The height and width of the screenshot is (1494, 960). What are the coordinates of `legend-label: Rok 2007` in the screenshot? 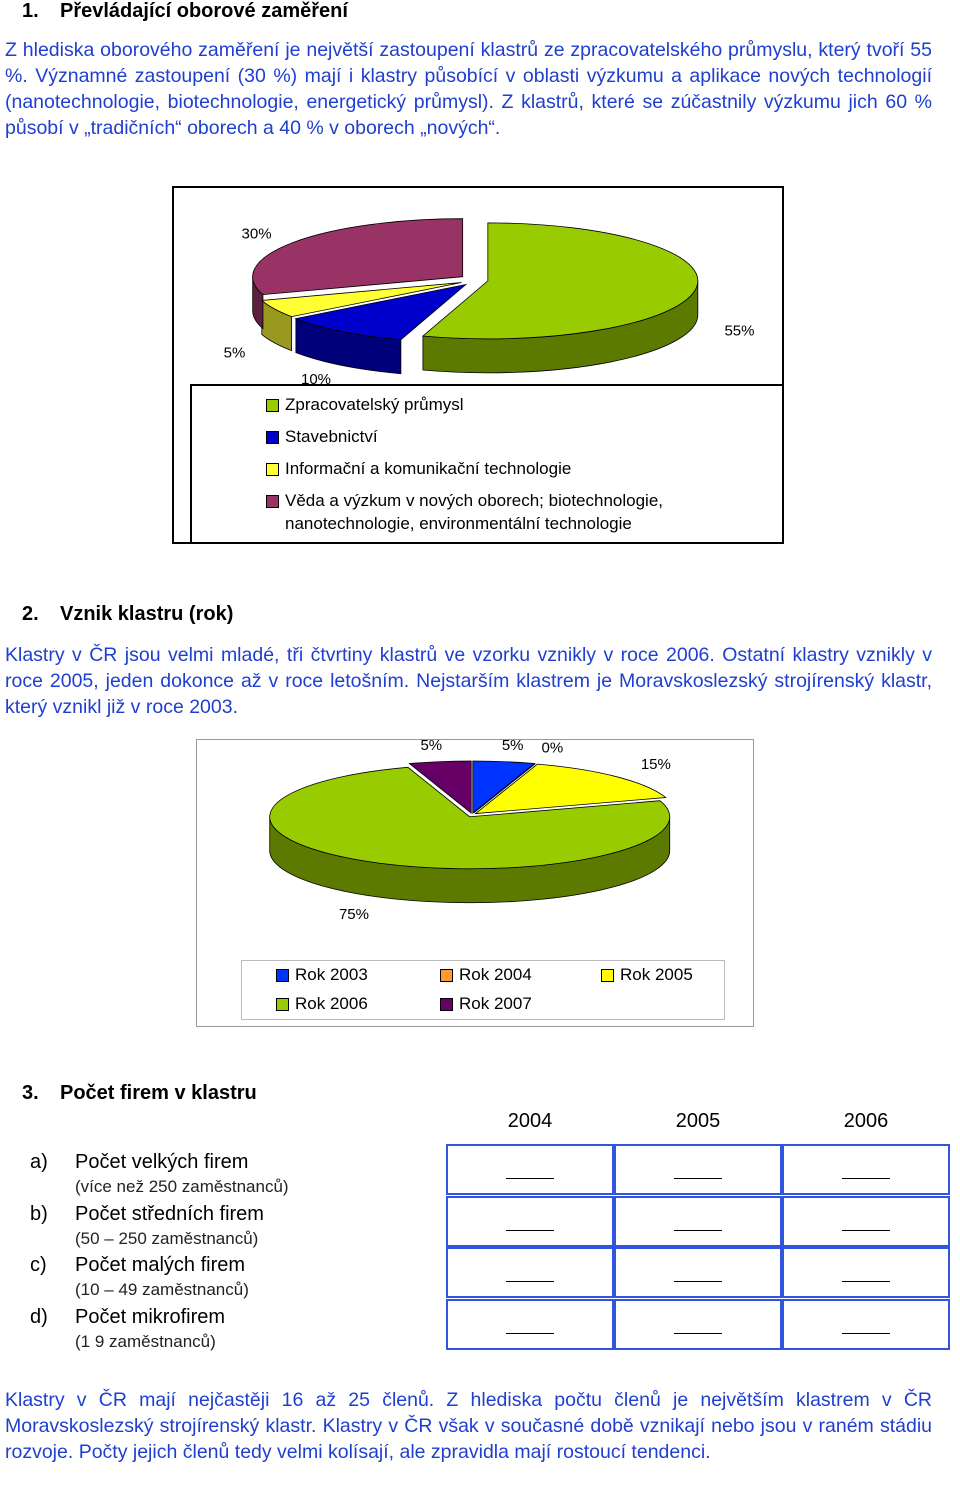 It's located at (495, 1003).